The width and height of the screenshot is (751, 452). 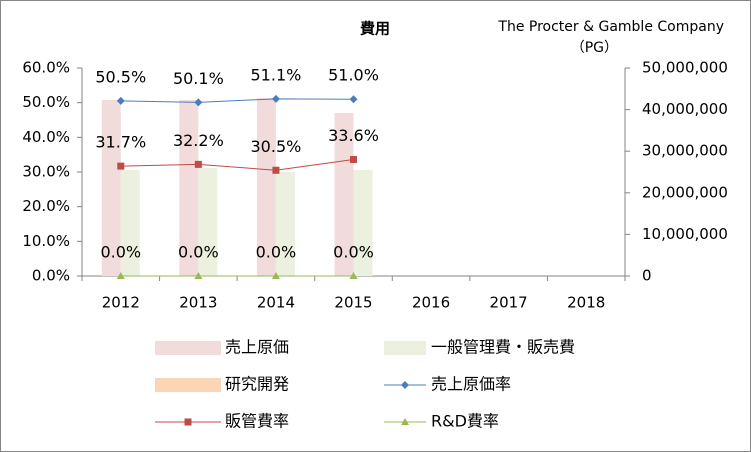 What do you see at coordinates (257, 347) in the screenshot?
I see `legend-label: 売上原価` at bounding box center [257, 347].